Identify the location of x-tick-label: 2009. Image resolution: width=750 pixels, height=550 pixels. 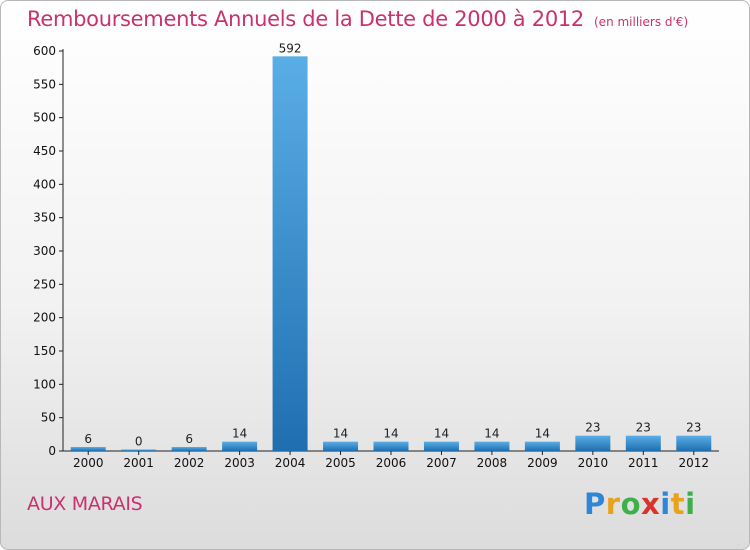
(542, 463).